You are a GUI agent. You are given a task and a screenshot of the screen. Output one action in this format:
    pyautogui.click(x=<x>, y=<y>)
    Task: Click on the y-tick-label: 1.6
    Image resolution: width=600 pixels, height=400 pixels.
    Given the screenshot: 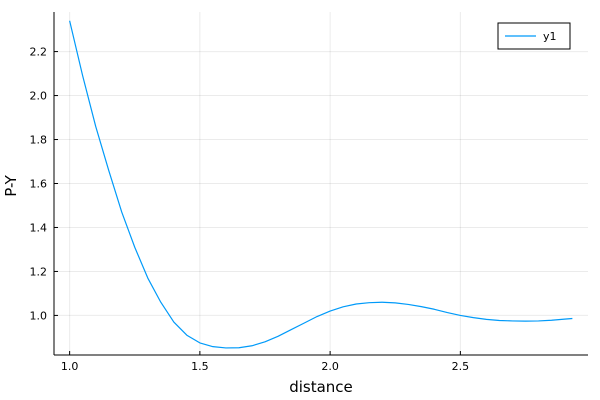 What is the action you would take?
    pyautogui.click(x=39, y=184)
    